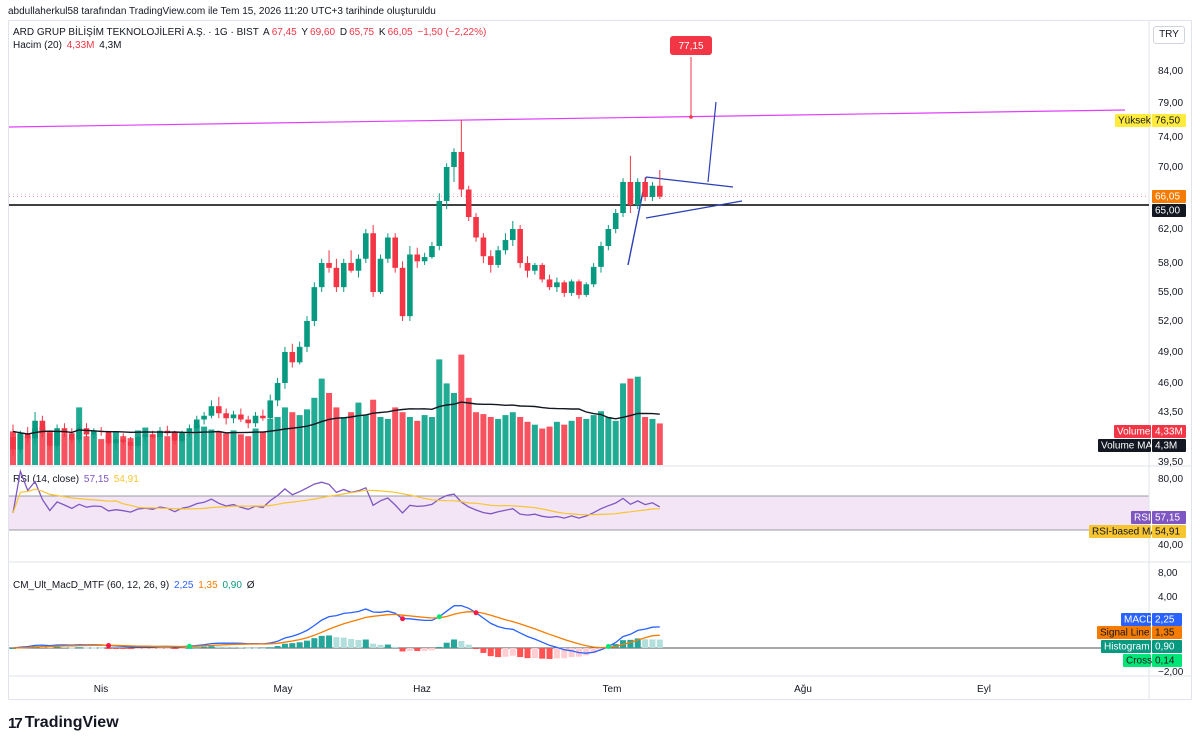  What do you see at coordinates (68, 45) in the screenshot?
I see `volume-legend: Hacim (20) 4,33M 4,3M` at bounding box center [68, 45].